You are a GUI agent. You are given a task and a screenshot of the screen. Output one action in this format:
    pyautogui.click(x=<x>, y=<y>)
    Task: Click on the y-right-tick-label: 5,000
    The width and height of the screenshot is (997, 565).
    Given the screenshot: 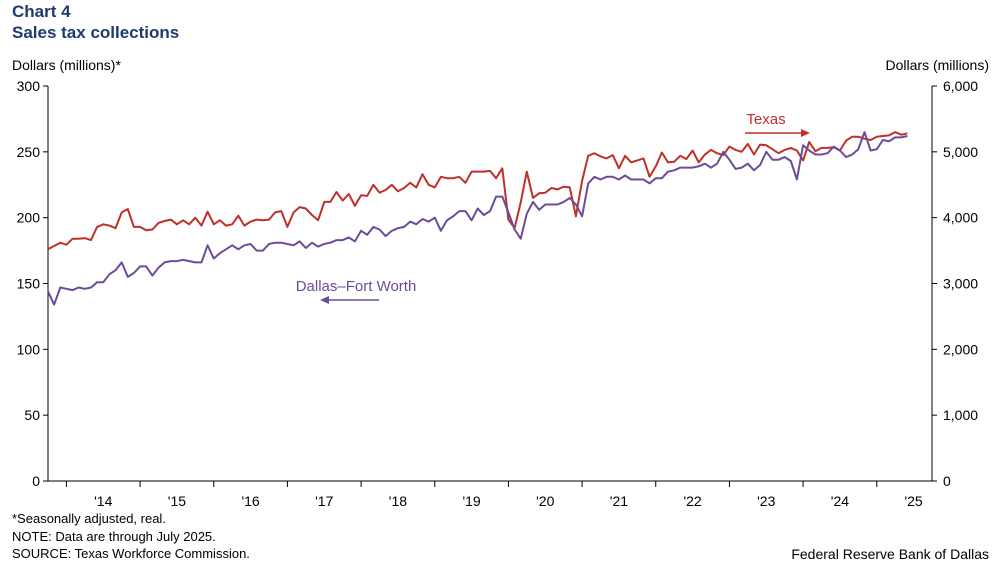 What is the action you would take?
    pyautogui.click(x=960, y=152)
    